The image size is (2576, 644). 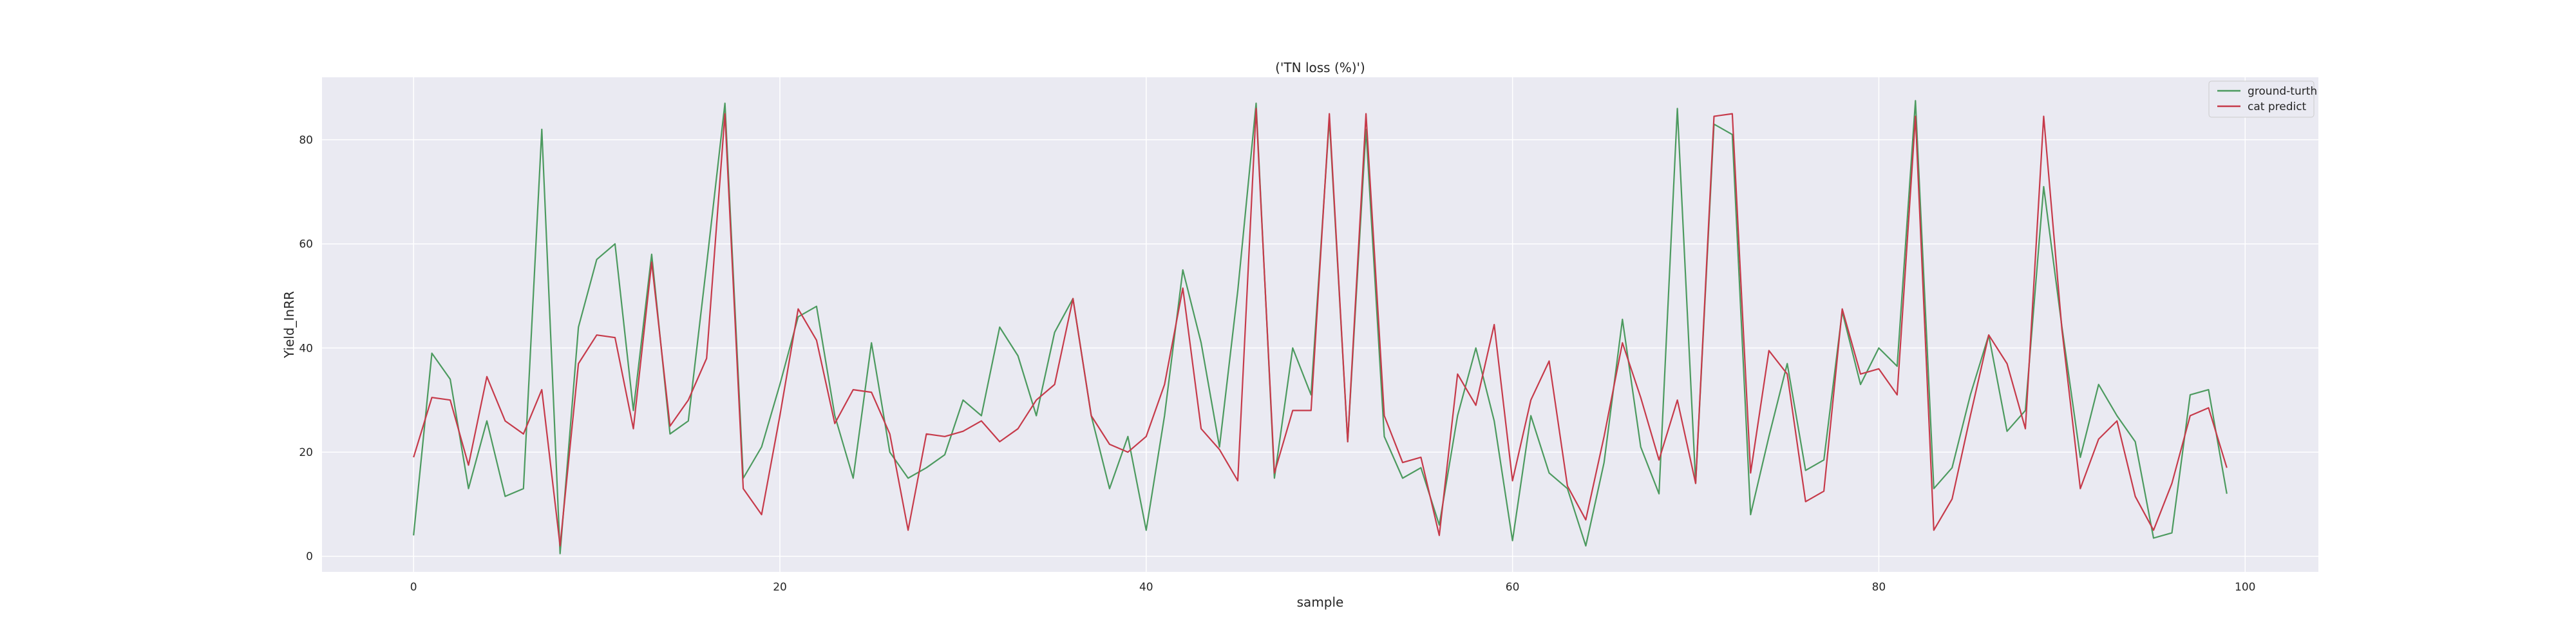 What do you see at coordinates (306, 245) in the screenshot?
I see `y-tick-label: 60` at bounding box center [306, 245].